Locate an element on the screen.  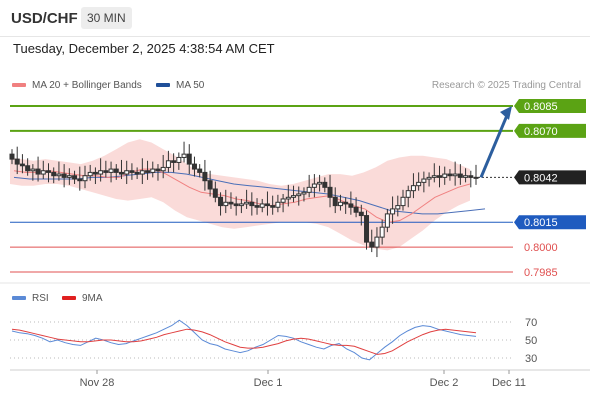
price-label-0.8015: 0.8015 is located at coordinates (541, 223).